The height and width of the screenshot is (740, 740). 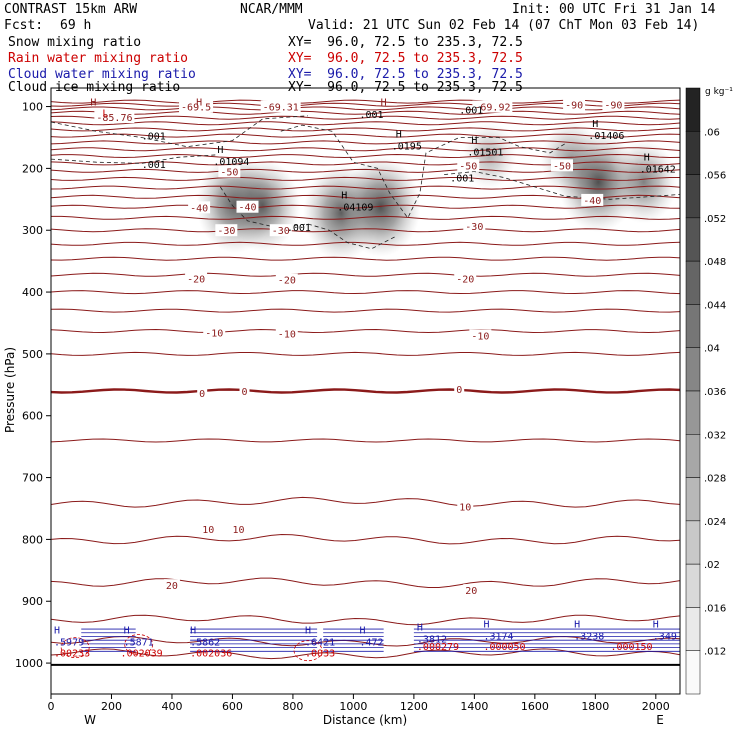 What do you see at coordinates (715, 522) in the screenshot?
I see `colorbar-tick-label: .024` at bounding box center [715, 522].